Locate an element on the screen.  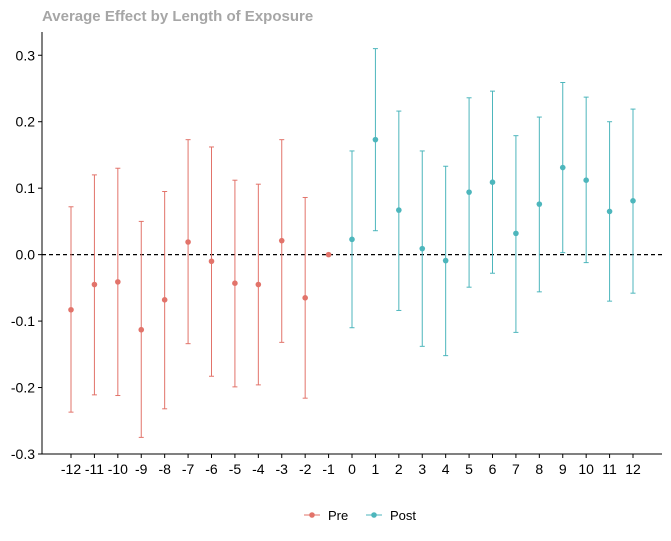
legend-key-point-post is located at coordinates (374, 515).